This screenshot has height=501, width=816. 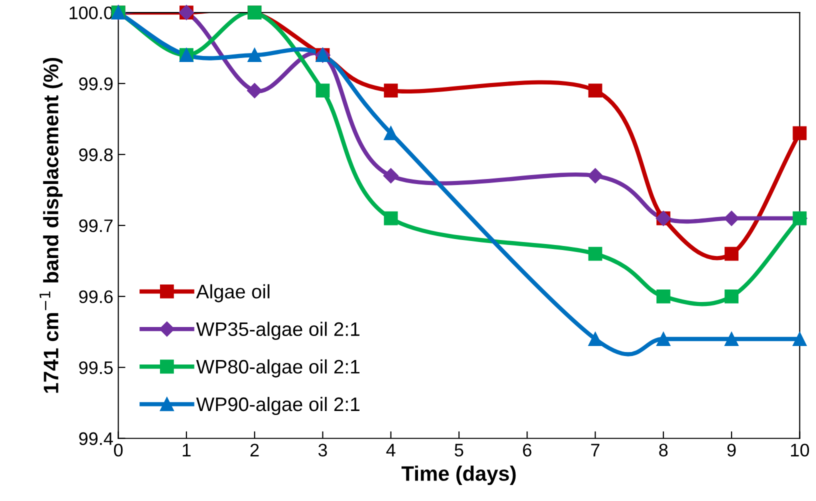 I want to click on y-tick-label: 99.5, so click(x=96, y=367).